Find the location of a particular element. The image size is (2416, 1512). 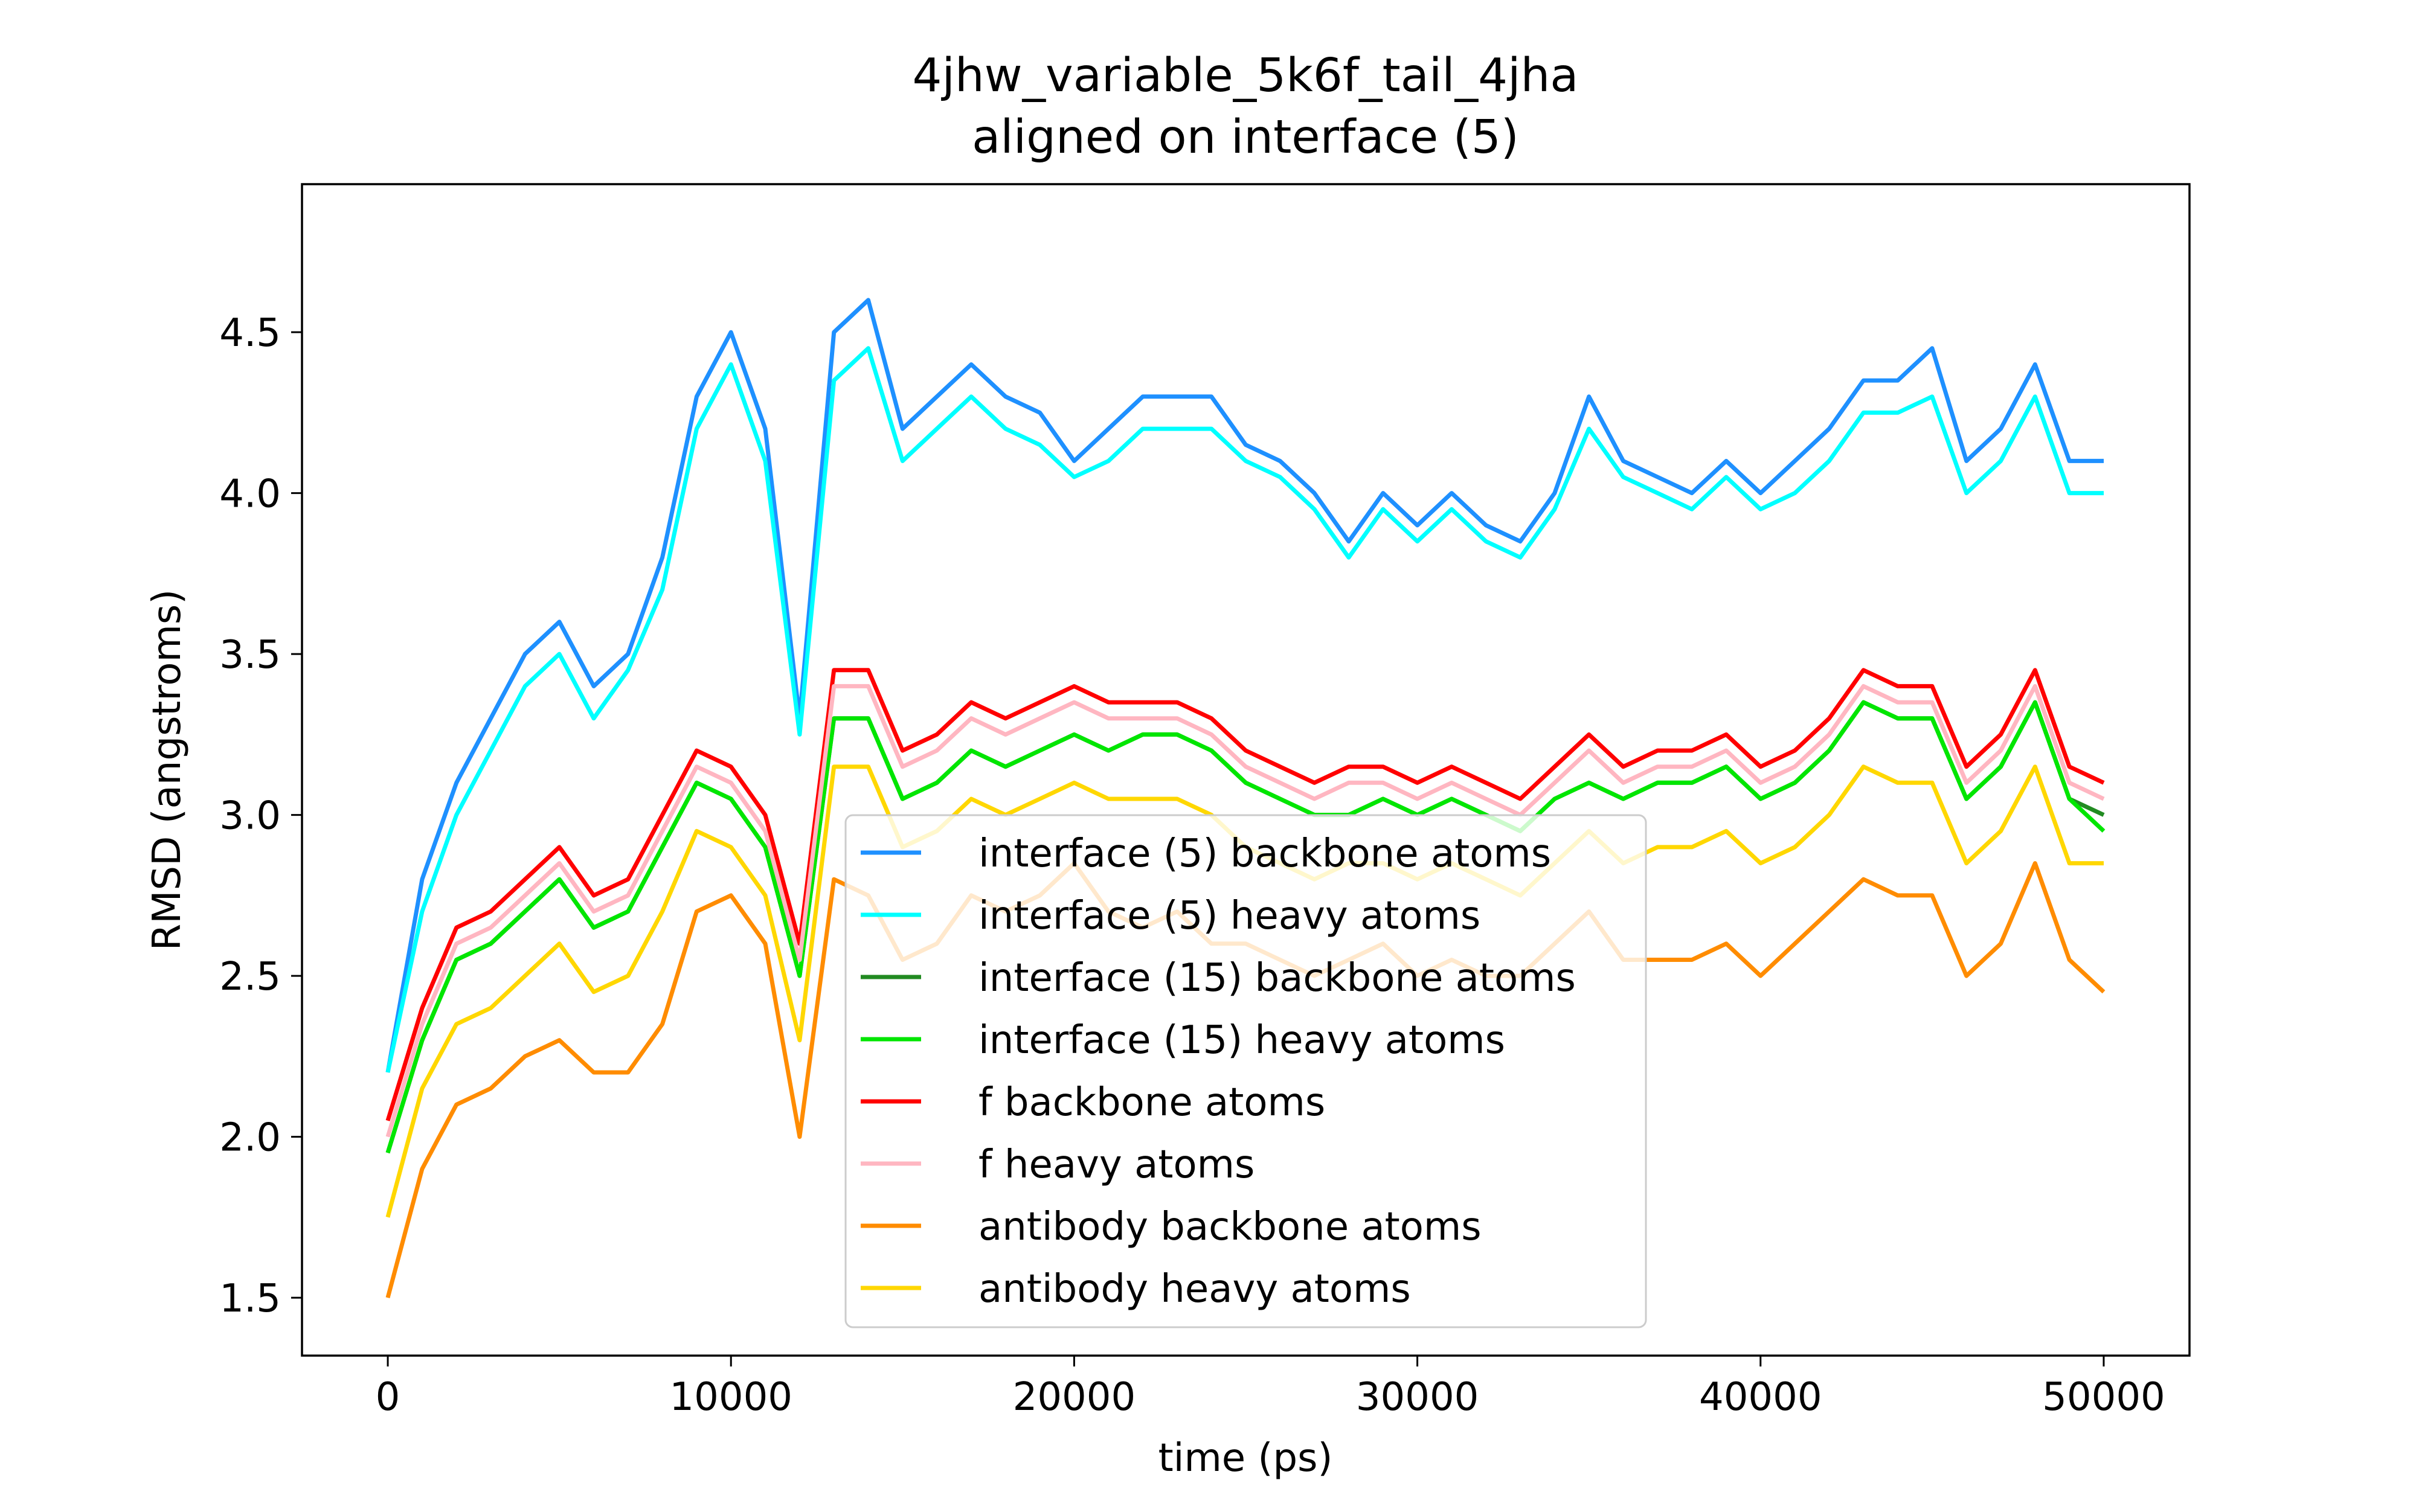

x-tick-label: 30000 is located at coordinates (1417, 1397).